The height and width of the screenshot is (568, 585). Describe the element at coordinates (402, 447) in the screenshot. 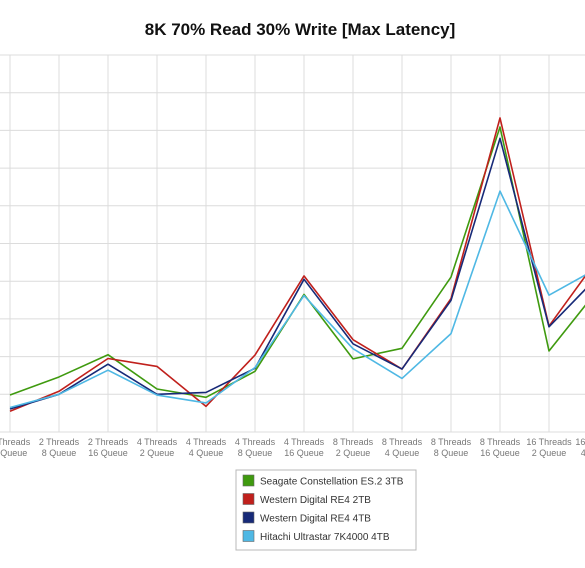

I see `x-tick-label: 8 Threads 4 Queue` at that location.